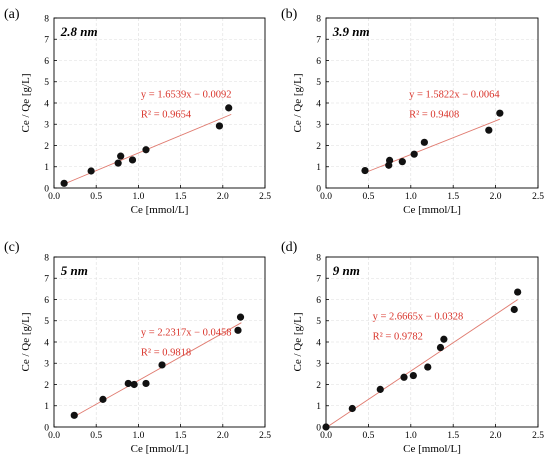 The height and width of the screenshot is (465, 550). I want to click on fit-equation: y = 1.5822x − 0.0064, so click(454, 95).